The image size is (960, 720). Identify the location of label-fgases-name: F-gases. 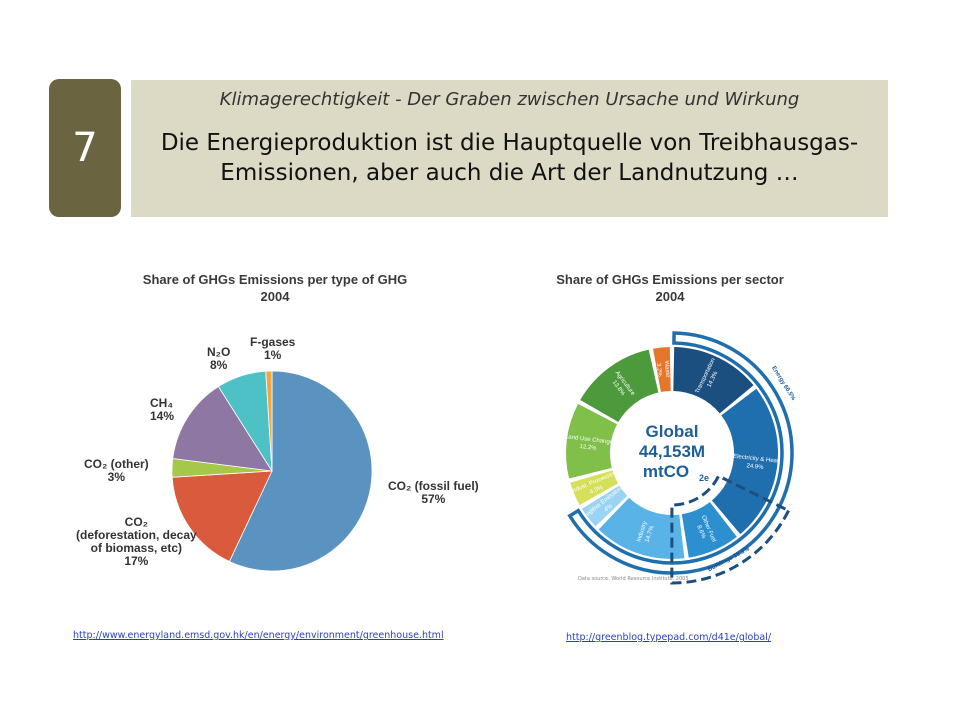
(273, 342).